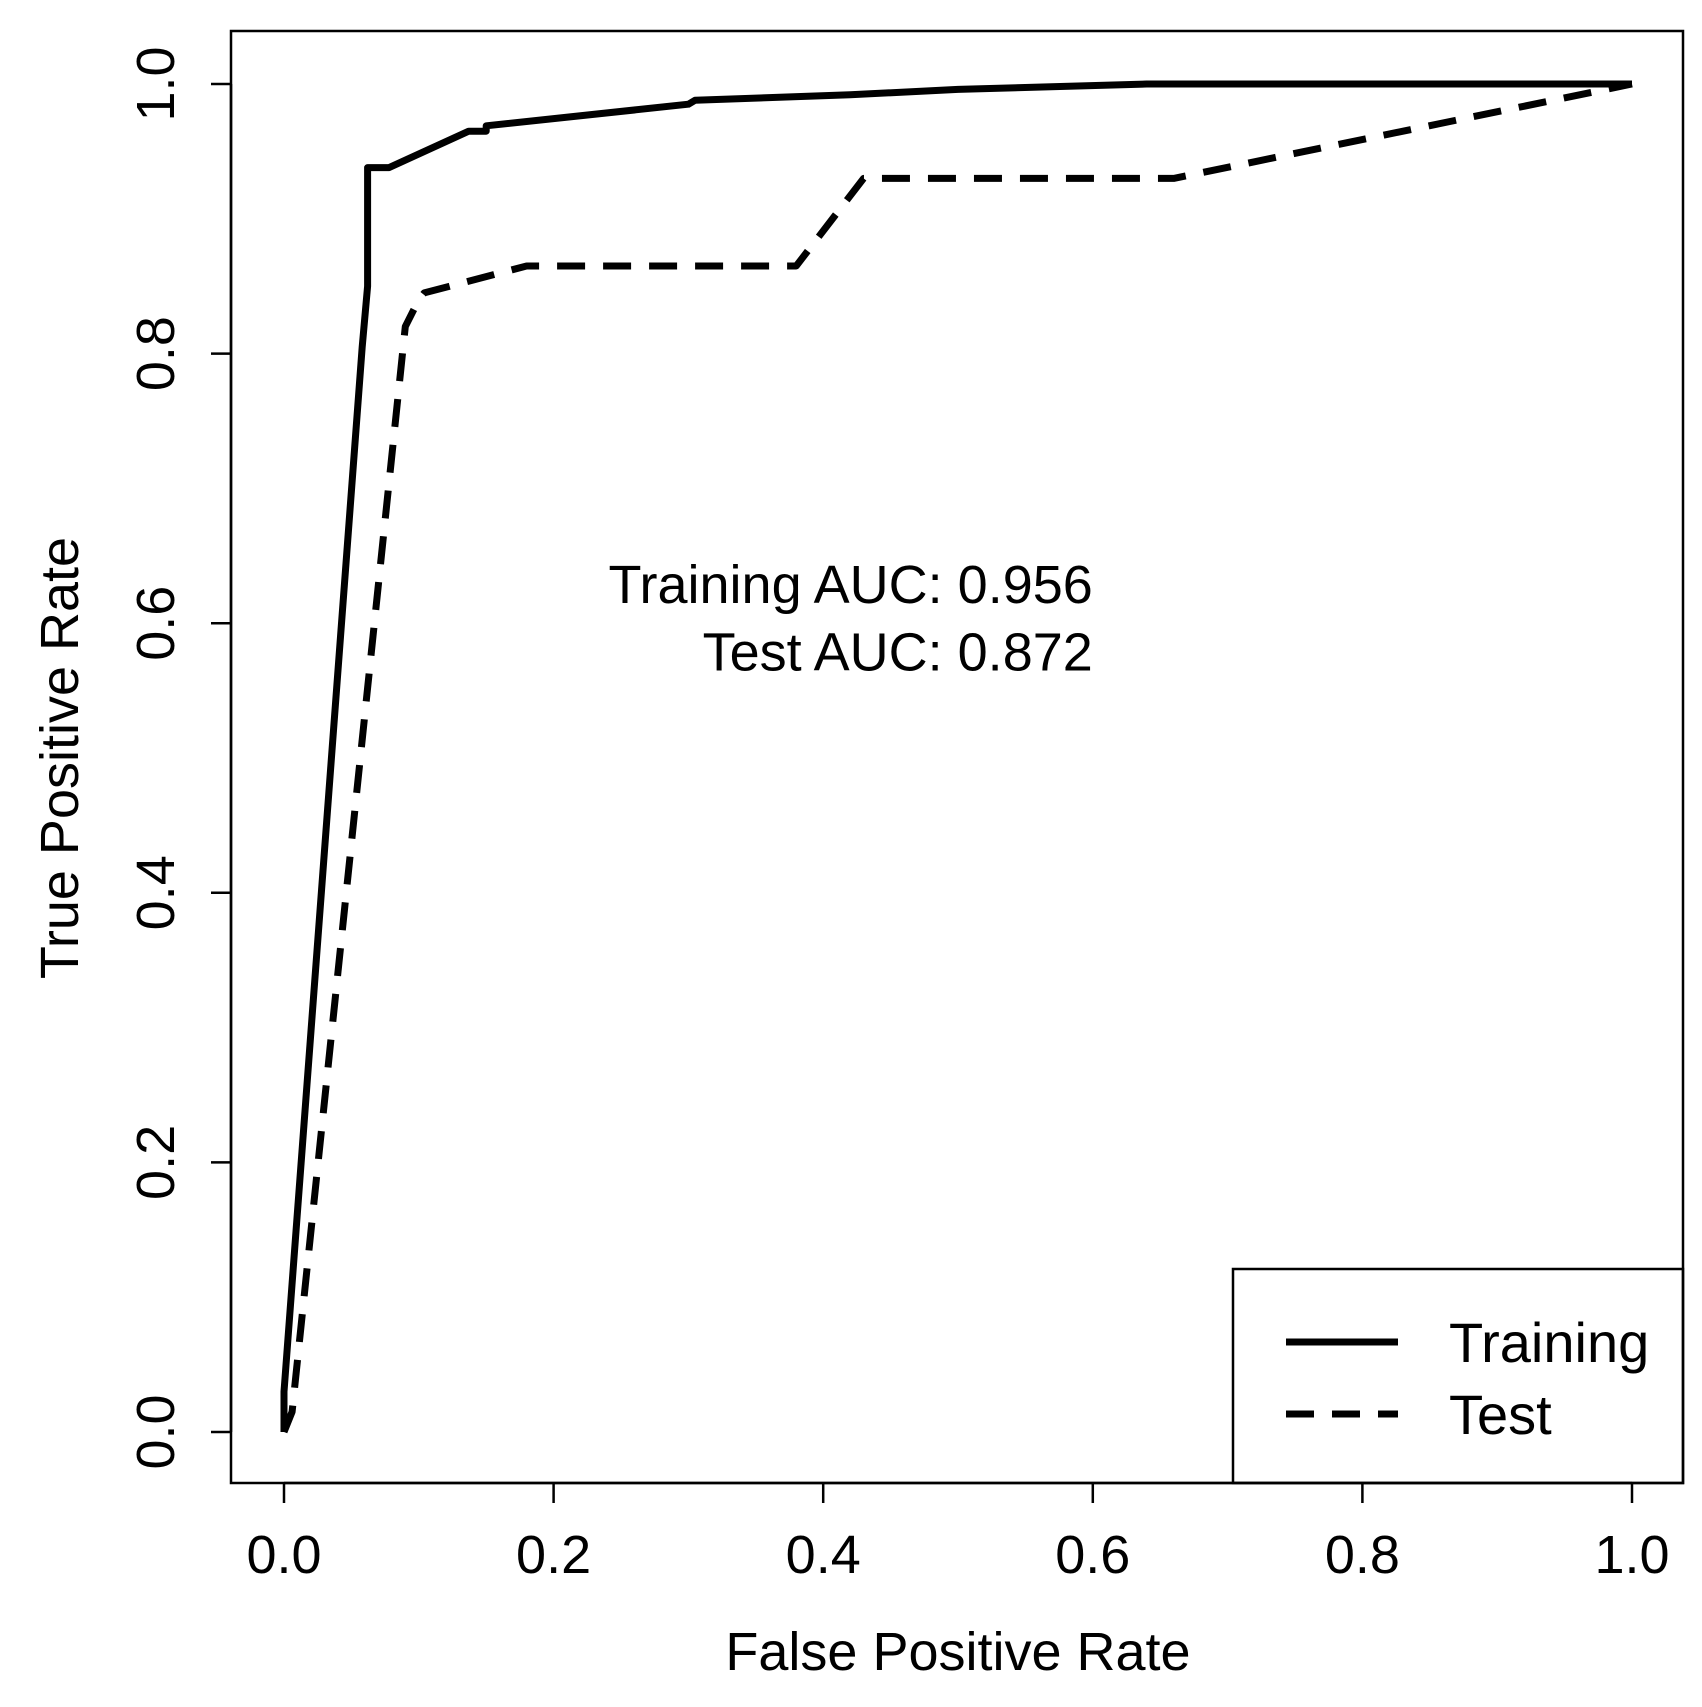 This screenshot has width=1702, height=1707. What do you see at coordinates (156, 892) in the screenshot?
I see `y-tick-label: 0.4` at bounding box center [156, 892].